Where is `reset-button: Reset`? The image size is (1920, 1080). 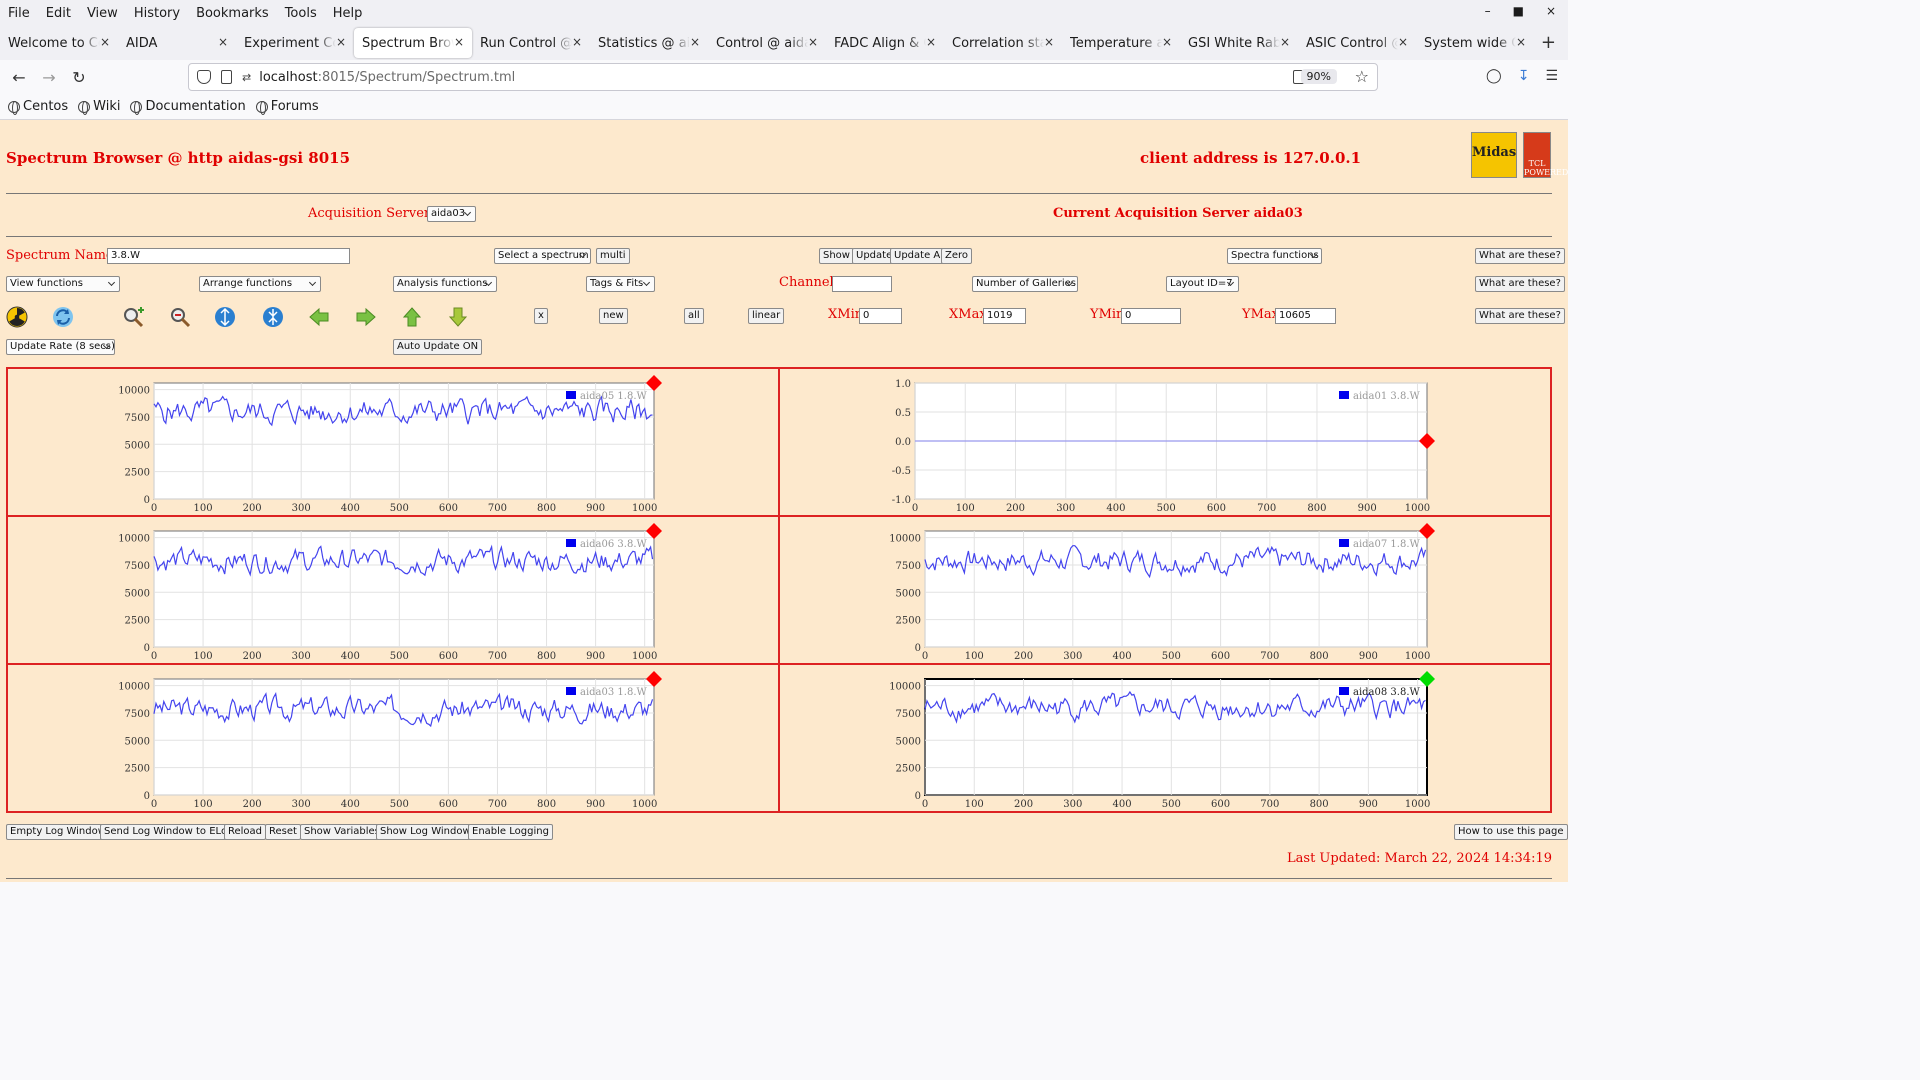 reset-button: Reset is located at coordinates (283, 832).